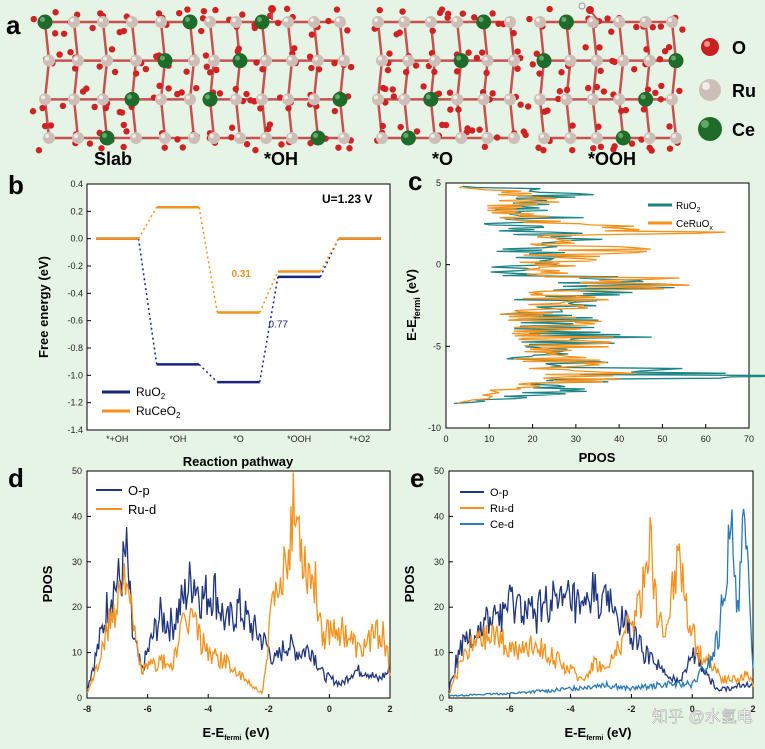 This screenshot has width=765, height=749. Describe the element at coordinates (502, 525) in the screenshot. I see `chart-e-legend-ced: Ce-d` at that location.